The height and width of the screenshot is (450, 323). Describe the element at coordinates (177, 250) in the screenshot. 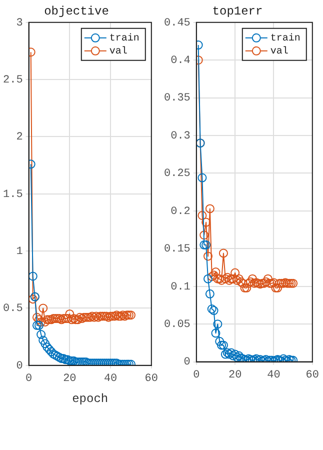

I see `y-tick-label: 0.15` at that location.